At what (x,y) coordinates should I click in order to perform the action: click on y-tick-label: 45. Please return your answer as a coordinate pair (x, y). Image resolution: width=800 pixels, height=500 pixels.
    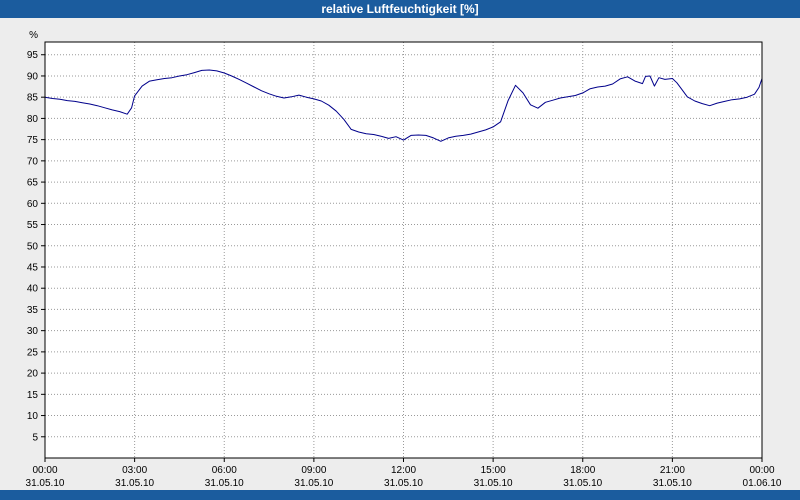
    Looking at the image, I should click on (33, 267).